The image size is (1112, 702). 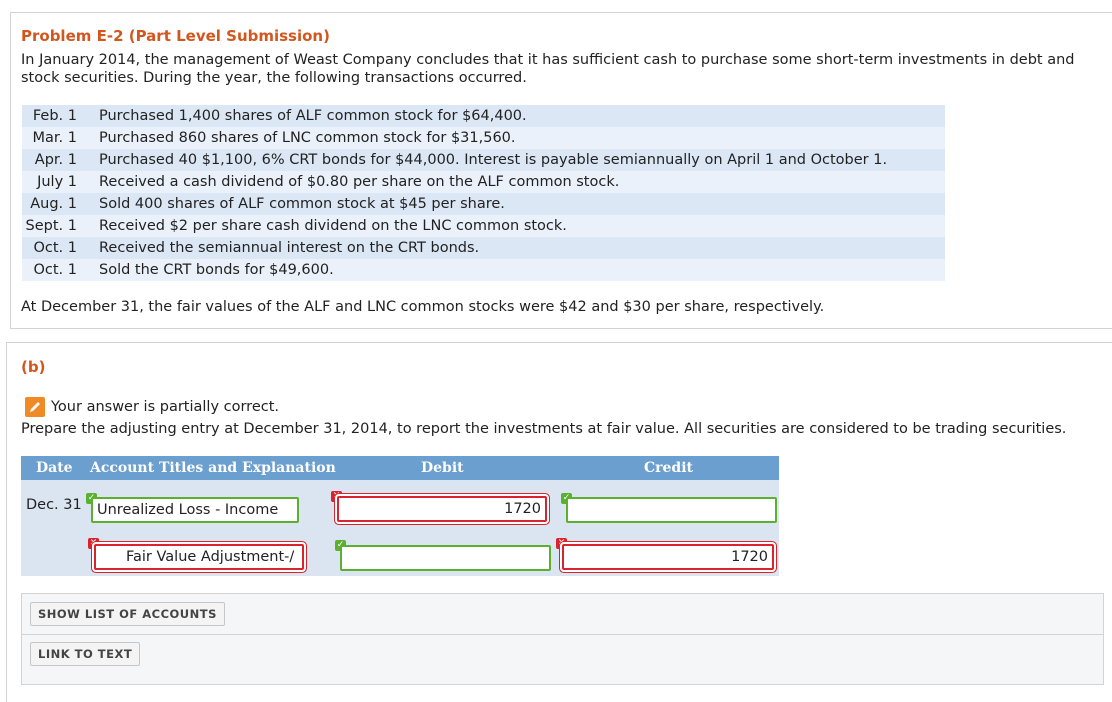 What do you see at coordinates (442, 509) in the screenshot?
I see `debit-input: 1720` at bounding box center [442, 509].